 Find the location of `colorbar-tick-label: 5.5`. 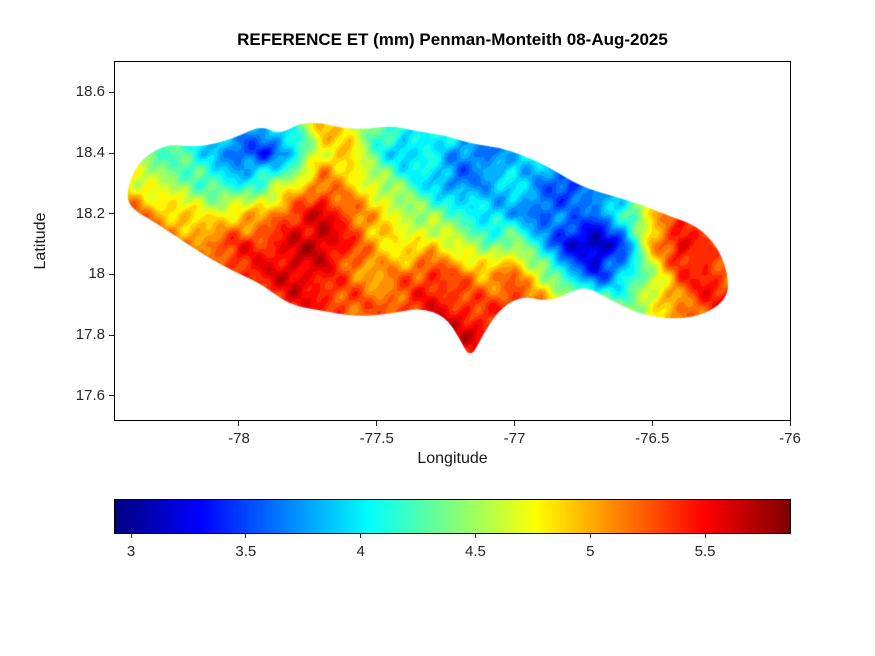

colorbar-tick-label: 5.5 is located at coordinates (705, 551).